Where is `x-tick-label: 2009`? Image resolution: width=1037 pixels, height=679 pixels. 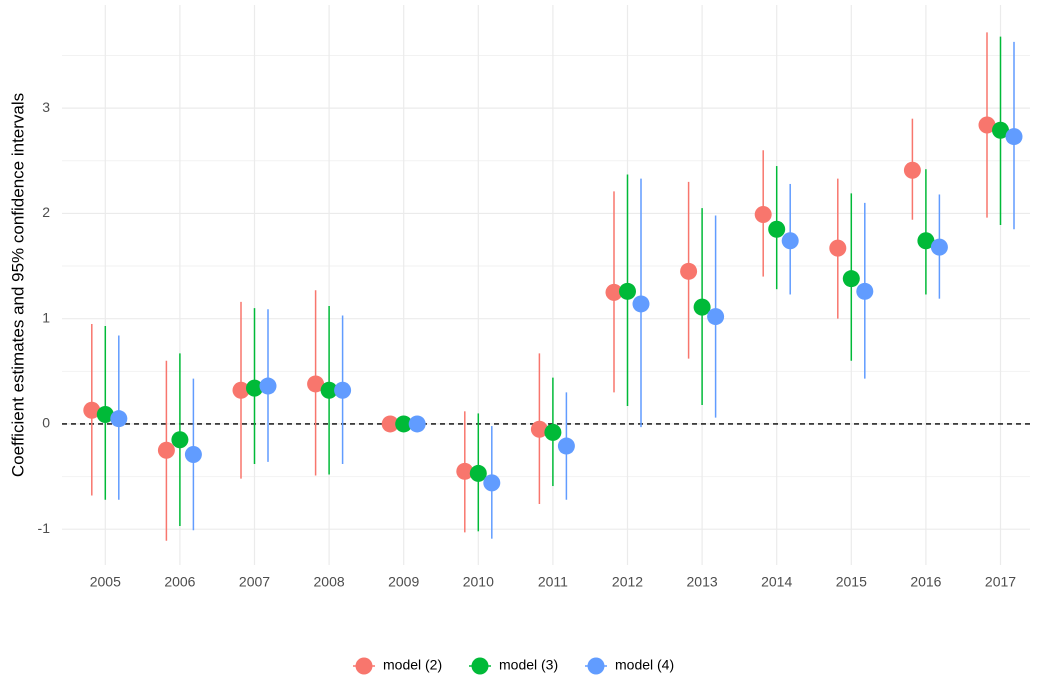
x-tick-label: 2009 is located at coordinates (403, 582).